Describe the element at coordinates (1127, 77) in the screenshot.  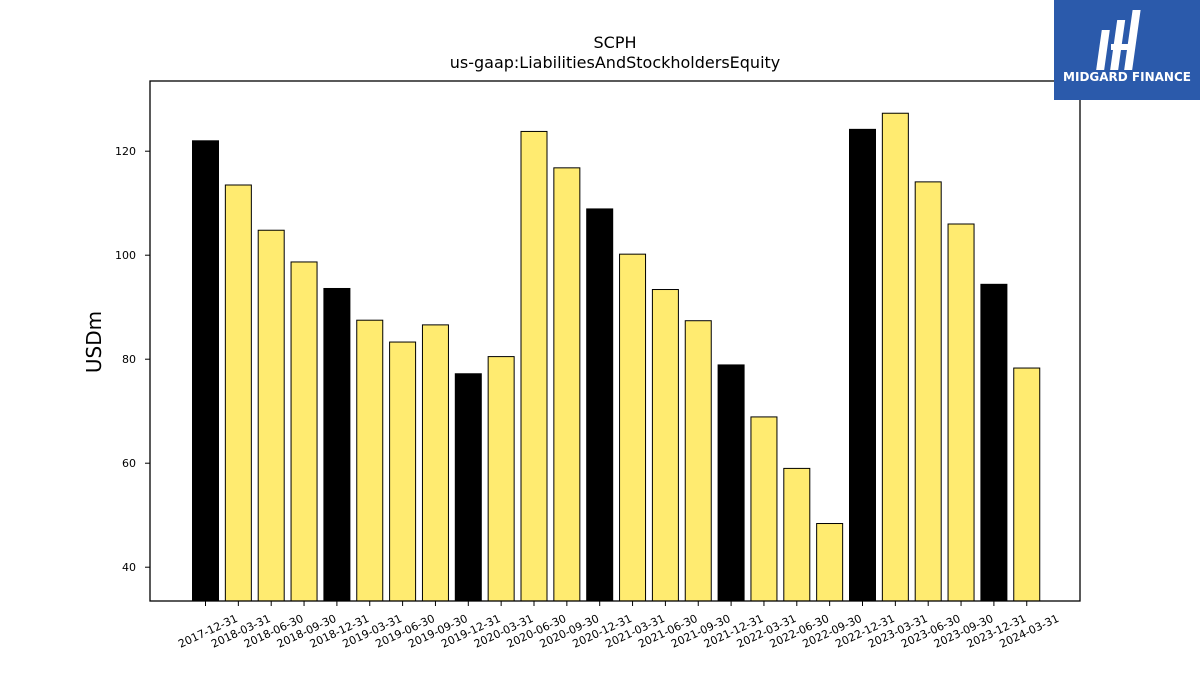
I see `logo-text: MIDGARD FINANCE` at that location.